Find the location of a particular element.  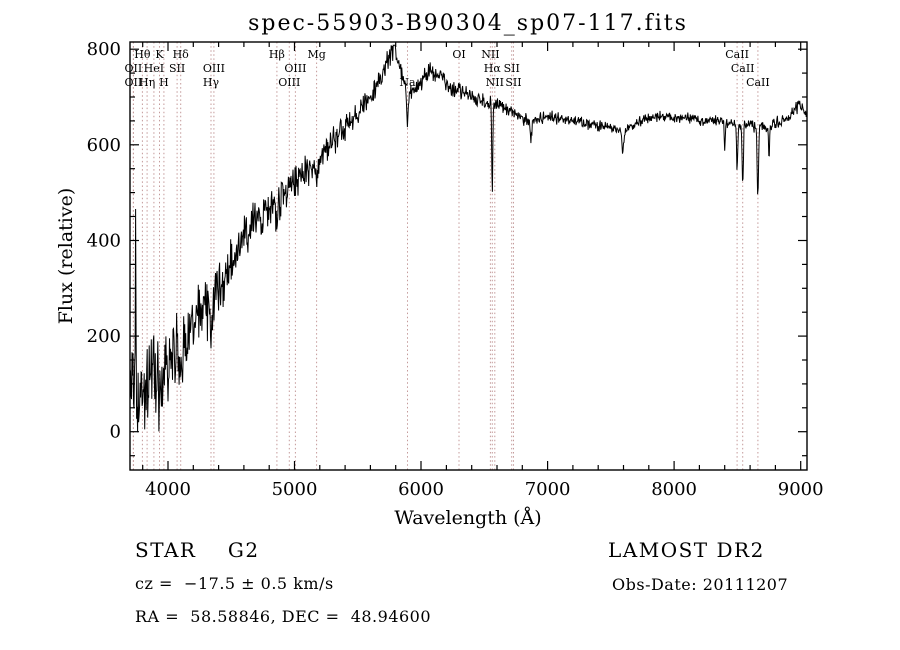

spectral-line-label: H is located at coordinates (164, 82).